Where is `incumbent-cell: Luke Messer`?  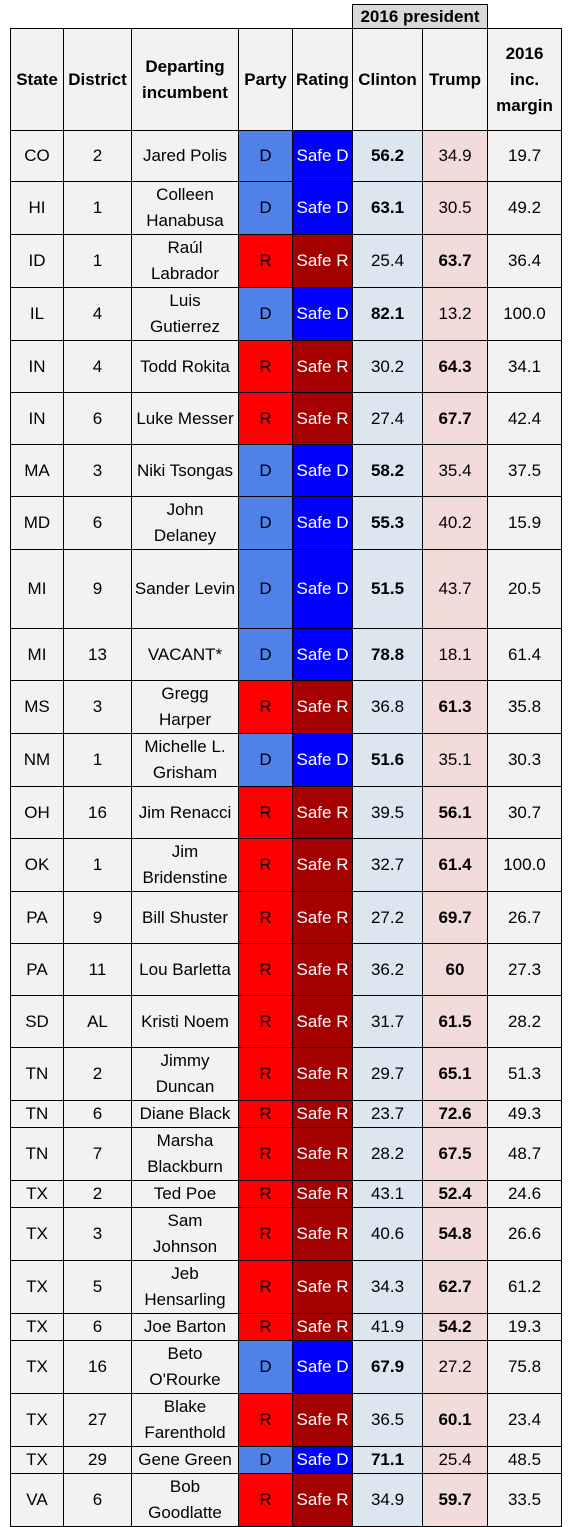
incumbent-cell: Luke Messer is located at coordinates (185, 418).